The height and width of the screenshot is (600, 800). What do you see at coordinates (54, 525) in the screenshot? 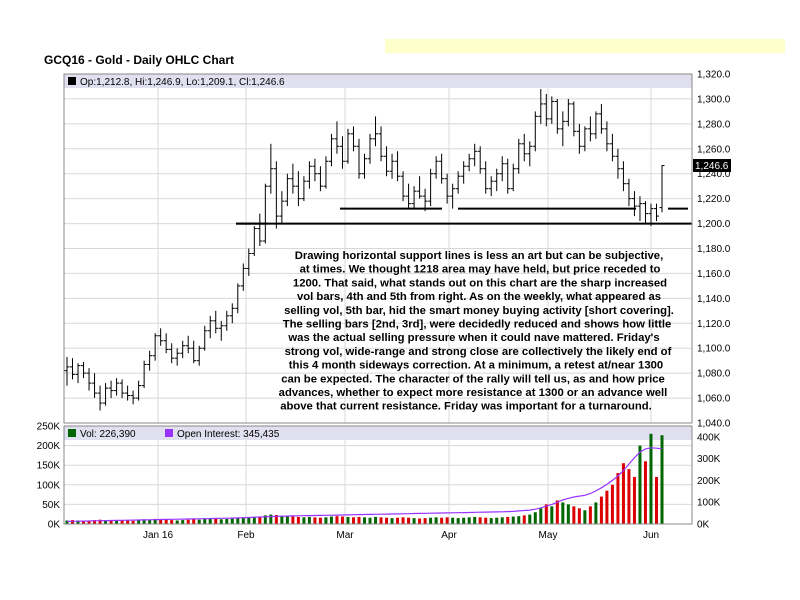
I see `volume-tick-label: 0K` at bounding box center [54, 525].